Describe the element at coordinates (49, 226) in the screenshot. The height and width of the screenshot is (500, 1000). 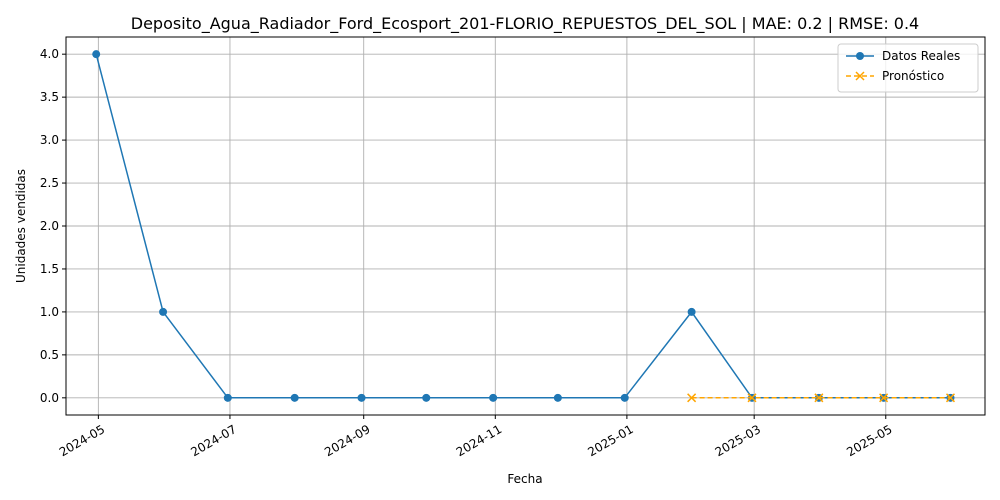
I see `y-tick-label: 2.0` at that location.